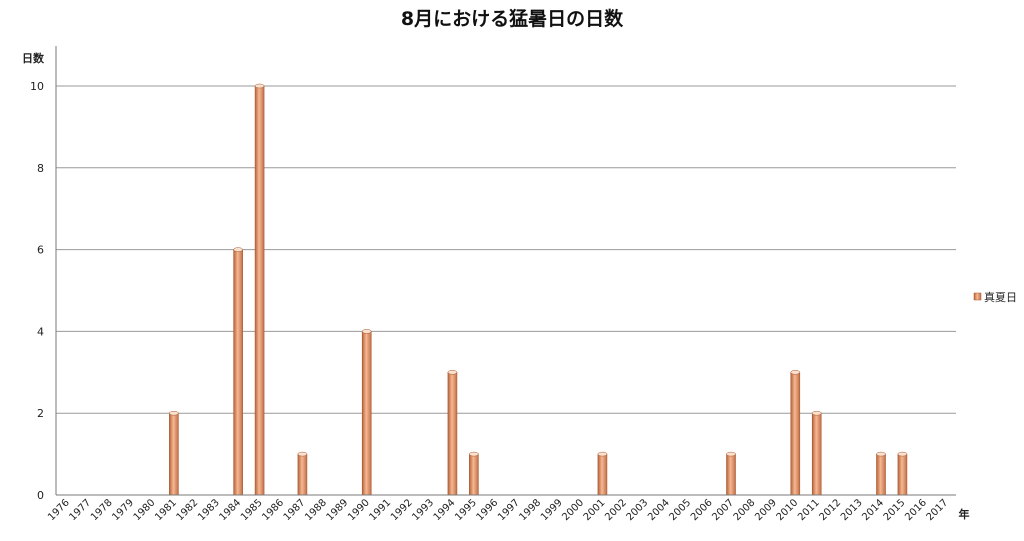 The height and width of the screenshot is (541, 1024). I want to click on x-tick-label: 1984, so click(230, 510).